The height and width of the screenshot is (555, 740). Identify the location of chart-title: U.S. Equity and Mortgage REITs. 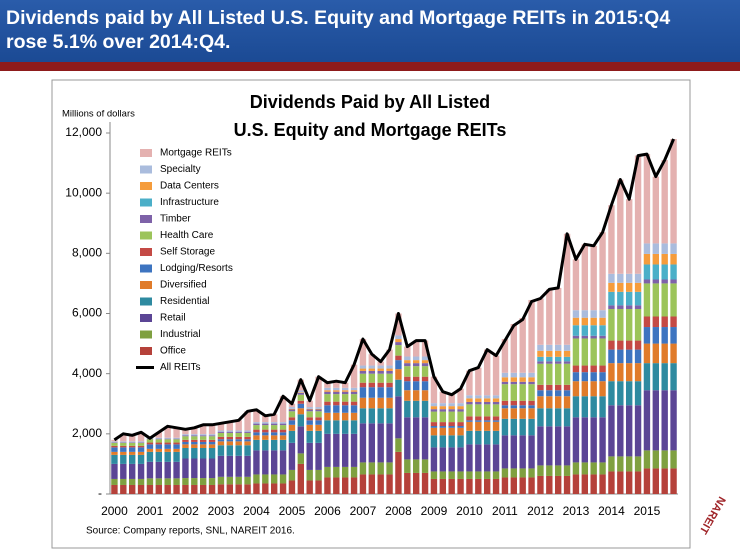
(370, 130).